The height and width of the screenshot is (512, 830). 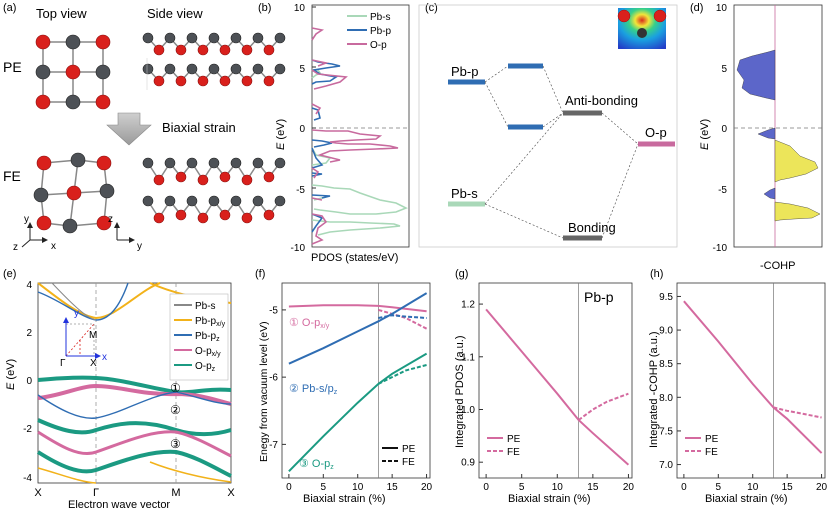 I want to click on e-legend-opz: O-pz, so click(x=205, y=367).